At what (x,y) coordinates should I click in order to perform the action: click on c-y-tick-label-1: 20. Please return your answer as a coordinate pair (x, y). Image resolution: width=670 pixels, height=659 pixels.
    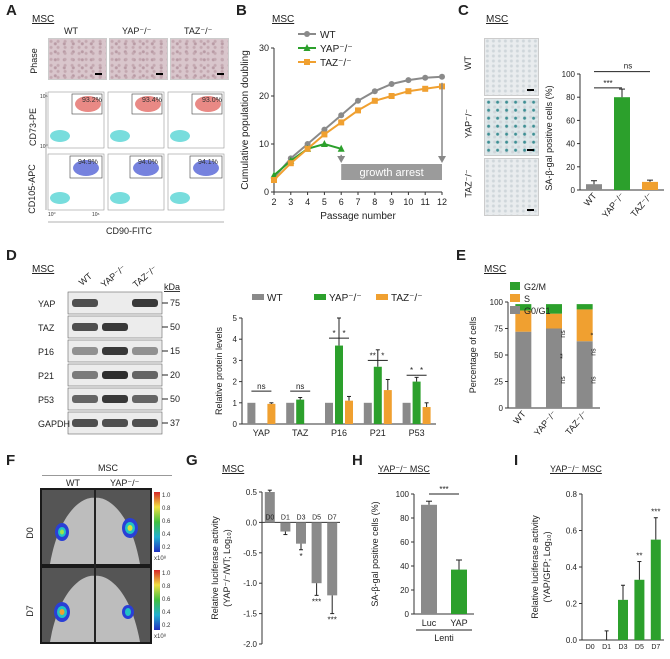
    Looking at the image, I should click on (570, 167).